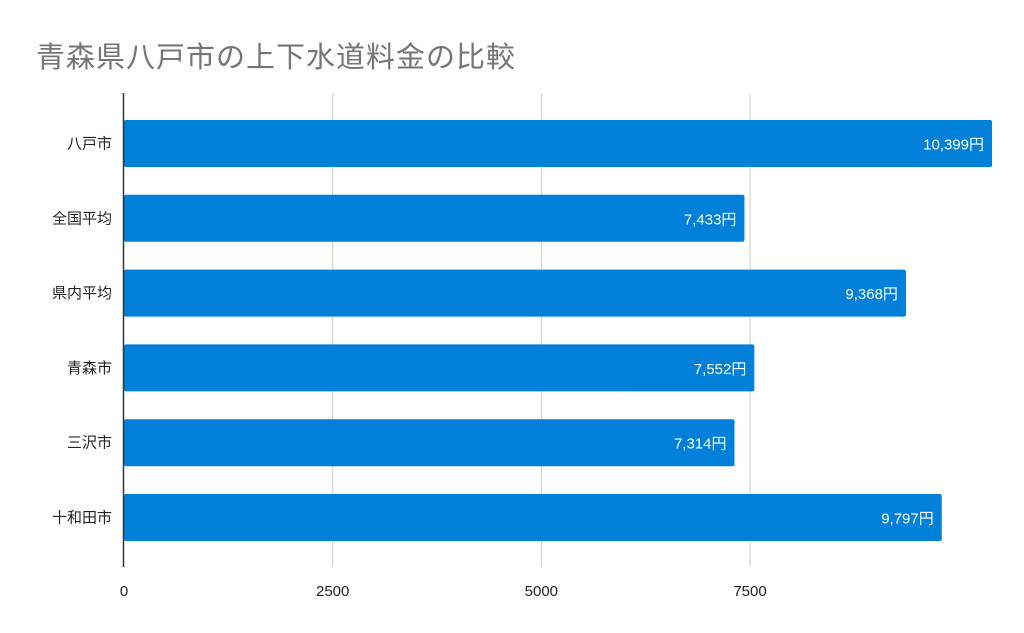  What do you see at coordinates (907, 519) in the screenshot?
I see `data-label: 9,797円` at bounding box center [907, 519].